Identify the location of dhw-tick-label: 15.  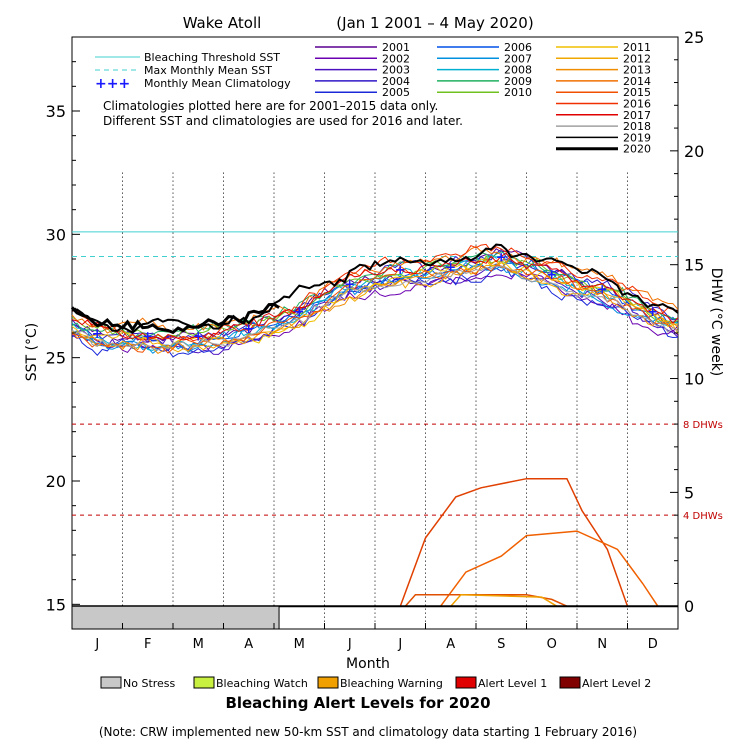
(694, 265).